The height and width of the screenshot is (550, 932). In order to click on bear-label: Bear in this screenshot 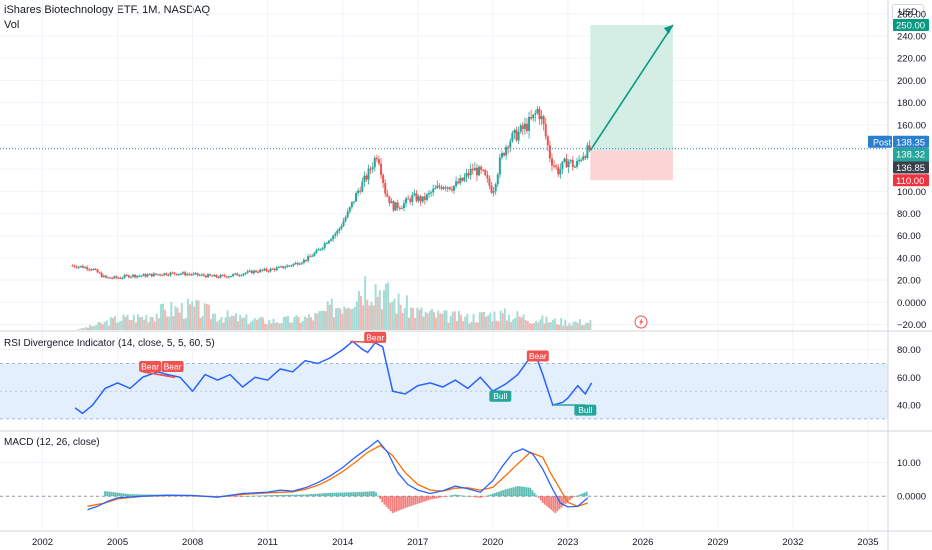, I will do `click(375, 337)`.